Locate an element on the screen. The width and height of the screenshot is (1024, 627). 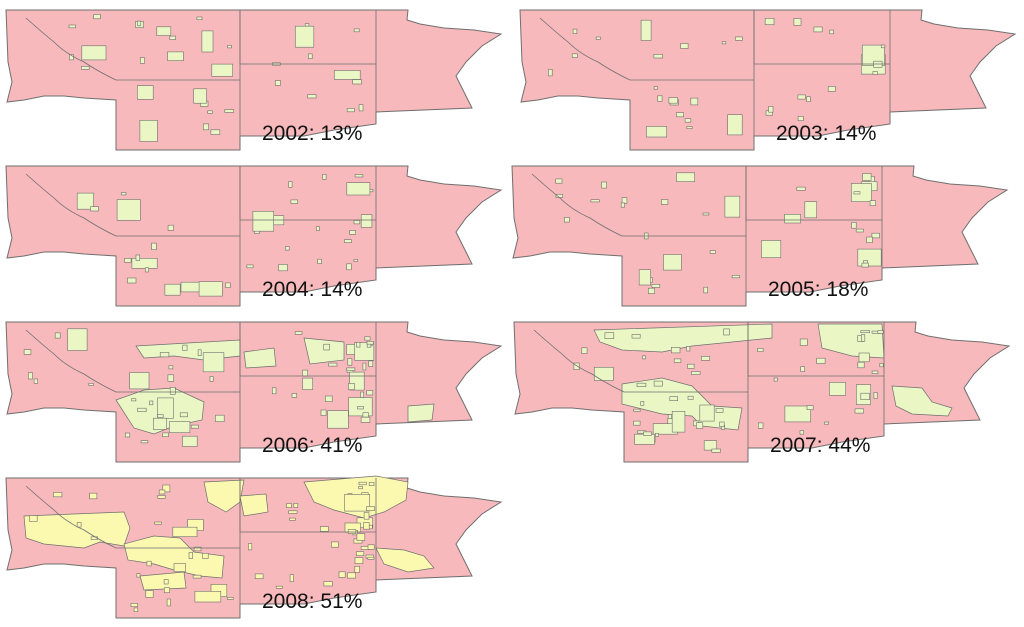
caption-coverage: 14% is located at coordinates (341, 289).